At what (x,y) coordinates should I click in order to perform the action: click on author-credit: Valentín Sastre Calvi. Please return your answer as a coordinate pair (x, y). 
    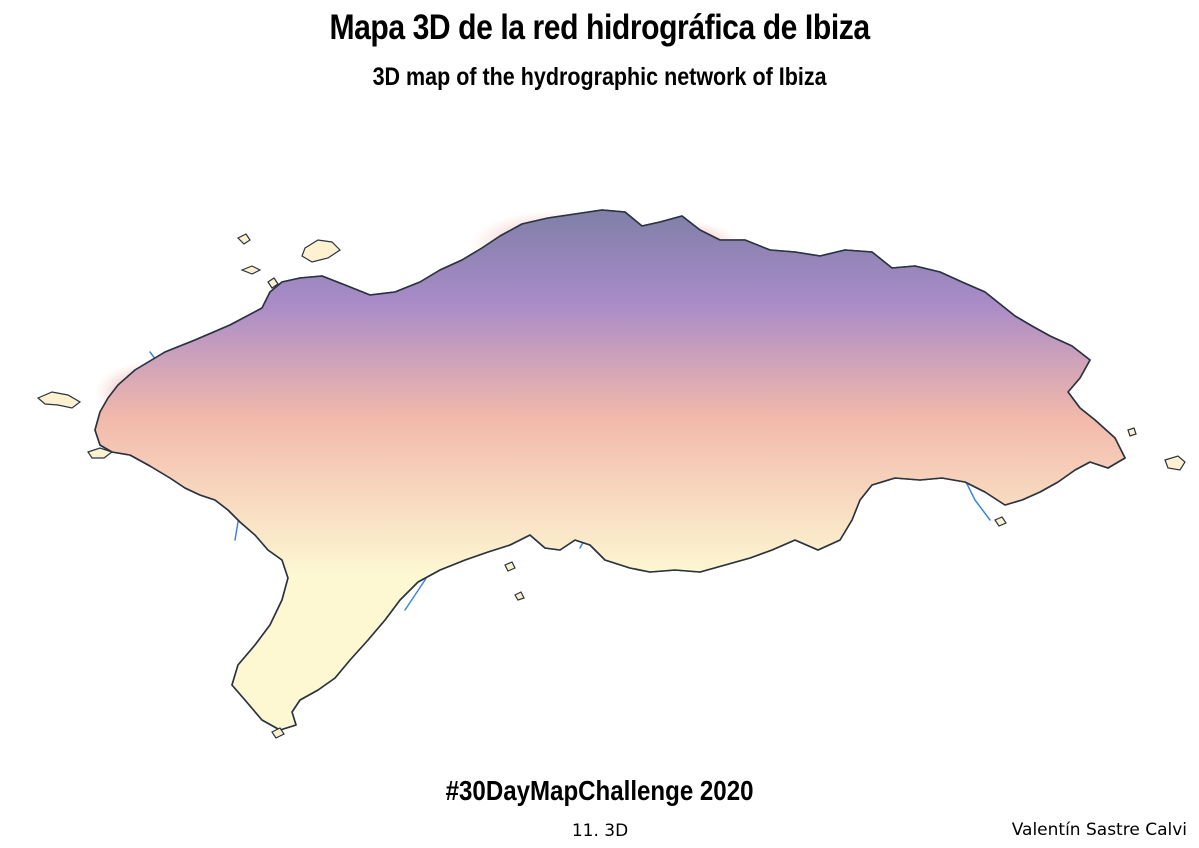
    Looking at the image, I should click on (1099, 830).